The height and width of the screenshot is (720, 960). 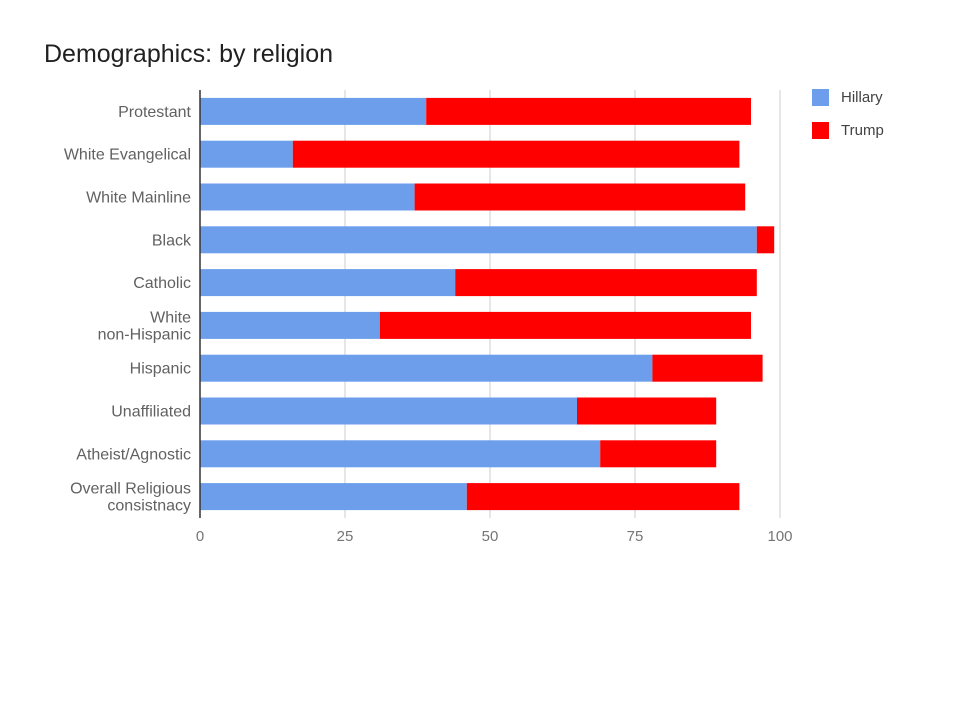 What do you see at coordinates (862, 97) in the screenshot?
I see `legend-label-hillary: Hillary` at bounding box center [862, 97].